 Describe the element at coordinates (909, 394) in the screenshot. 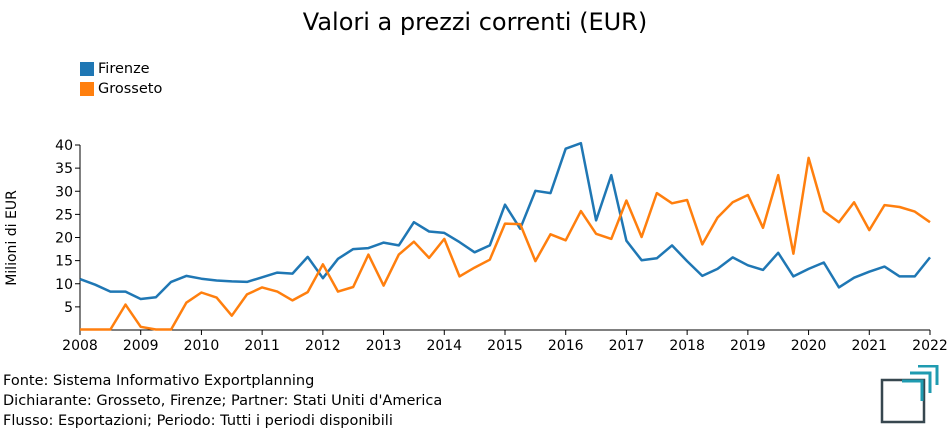

I see `exportplanning-logo-icon` at that location.